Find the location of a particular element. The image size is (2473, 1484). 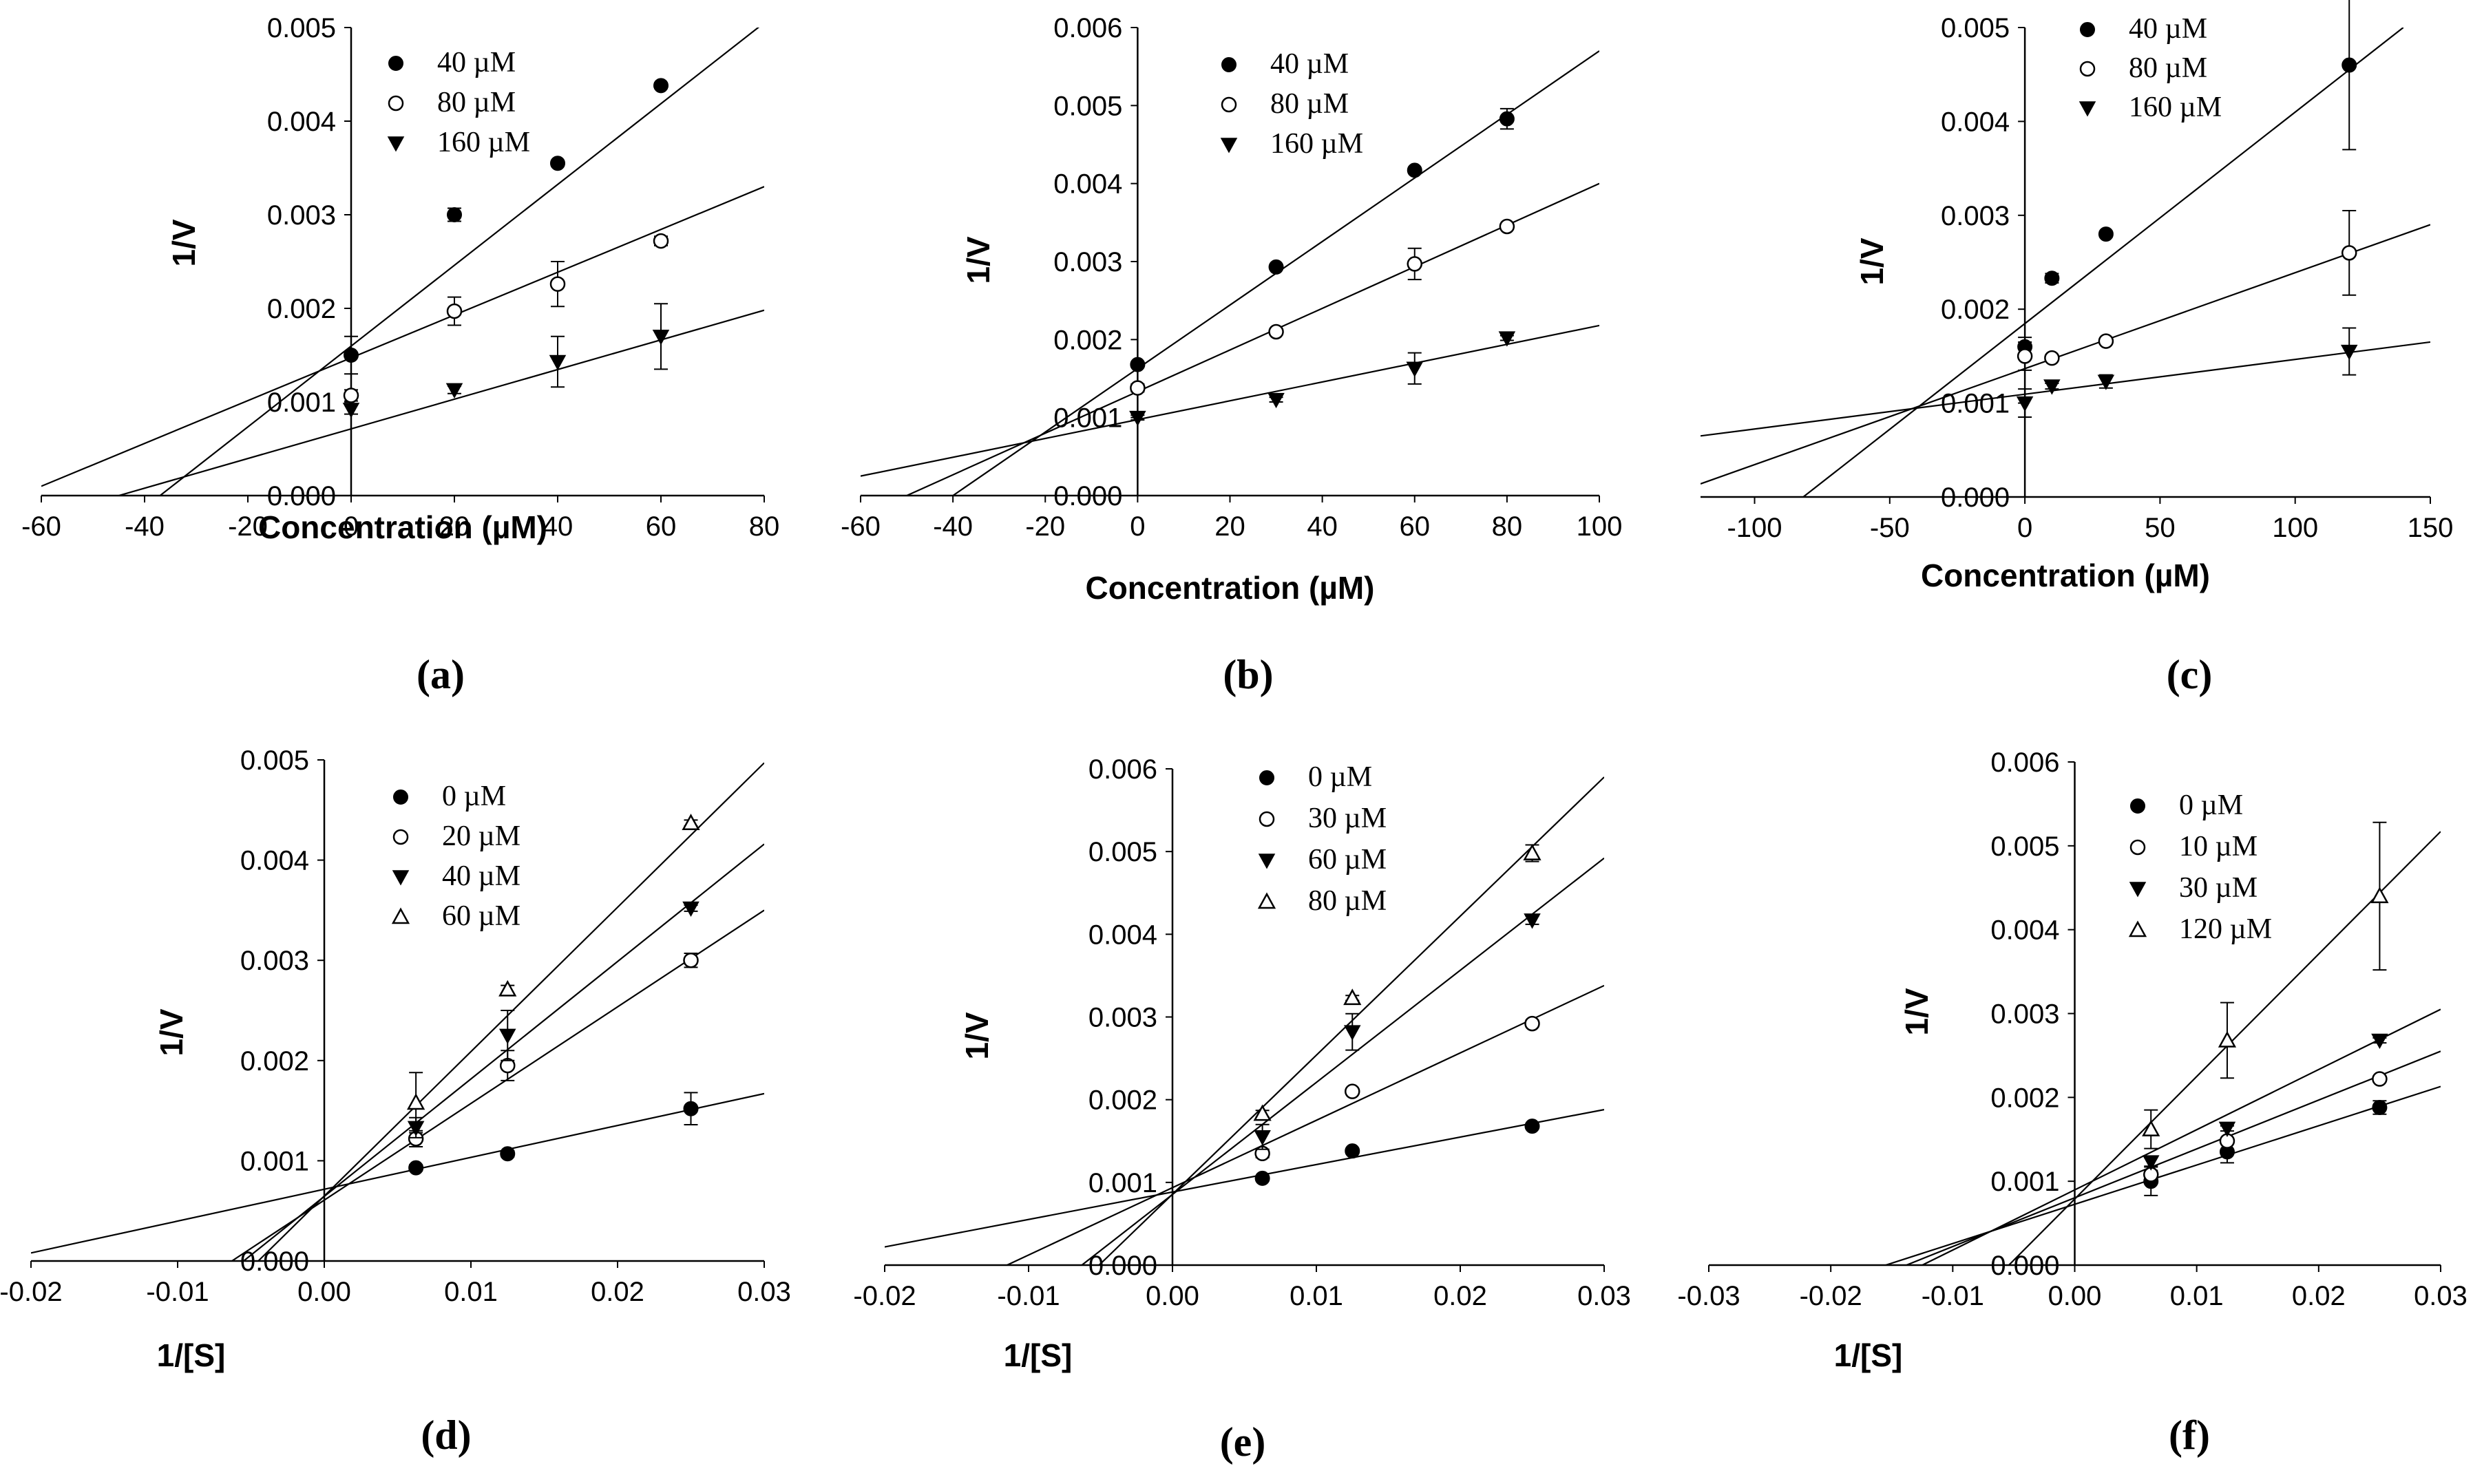

series-1: 0 µM is located at coordinates (1244, 1004).